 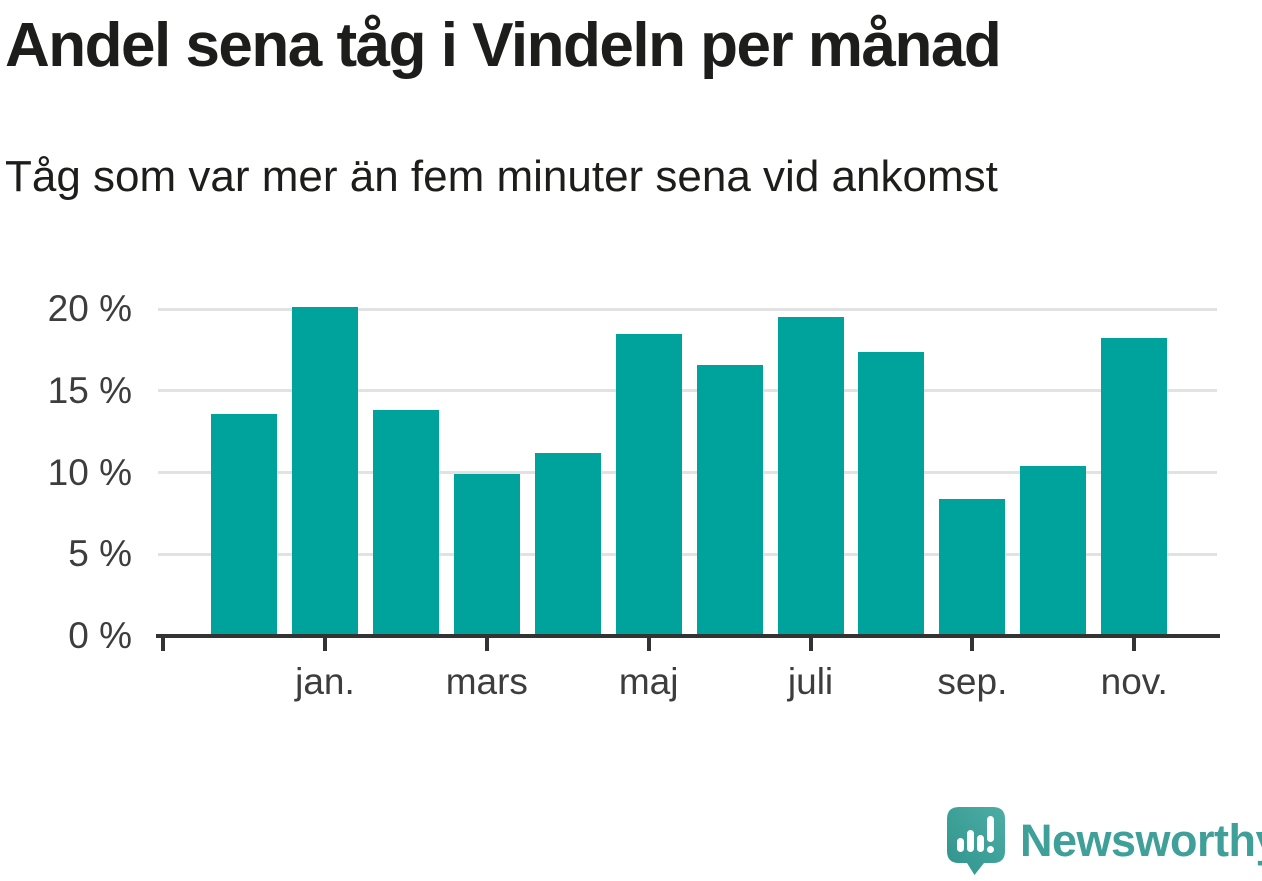 I want to click on bar-apr., so click(x=567, y=544).